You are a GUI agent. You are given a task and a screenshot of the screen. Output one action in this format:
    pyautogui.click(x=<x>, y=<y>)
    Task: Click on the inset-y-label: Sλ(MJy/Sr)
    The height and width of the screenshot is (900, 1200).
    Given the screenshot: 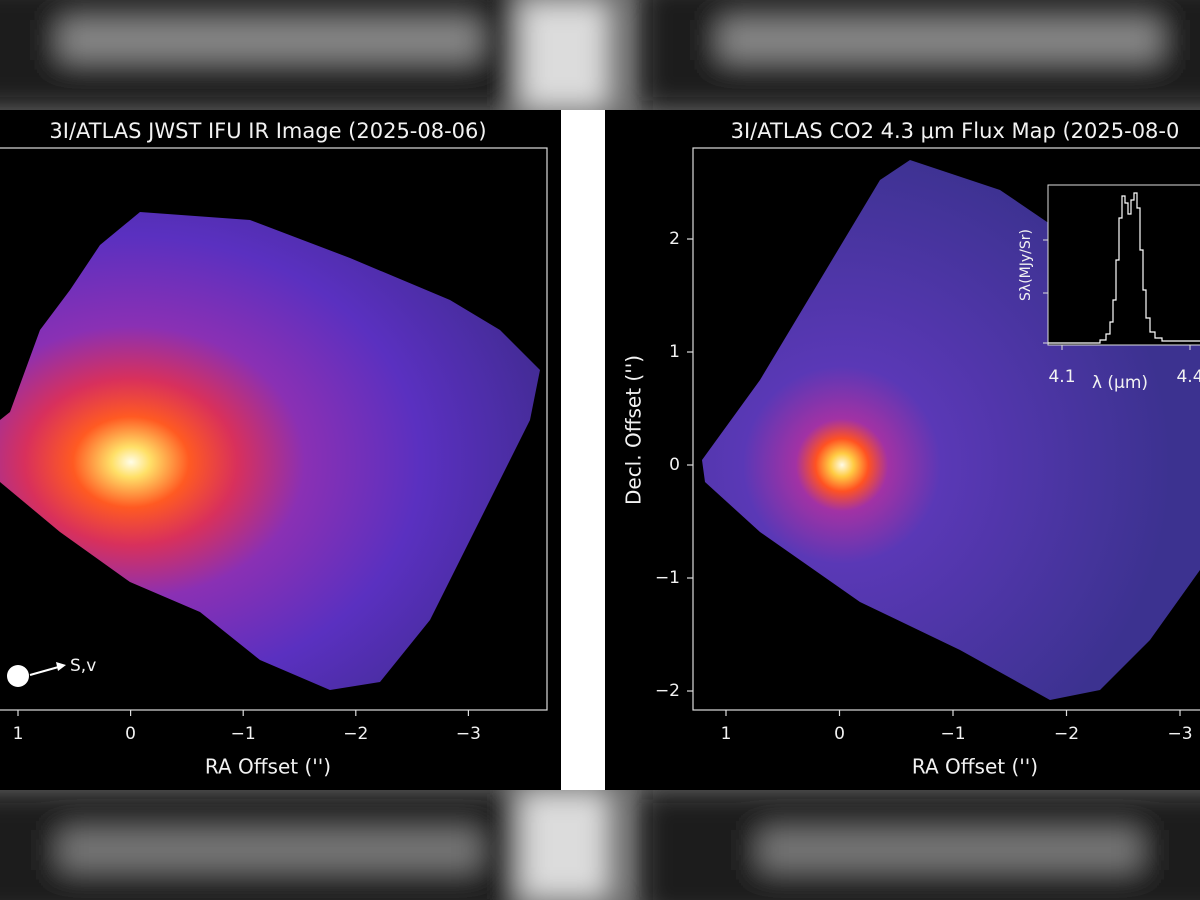 What is the action you would take?
    pyautogui.click(x=1026, y=265)
    